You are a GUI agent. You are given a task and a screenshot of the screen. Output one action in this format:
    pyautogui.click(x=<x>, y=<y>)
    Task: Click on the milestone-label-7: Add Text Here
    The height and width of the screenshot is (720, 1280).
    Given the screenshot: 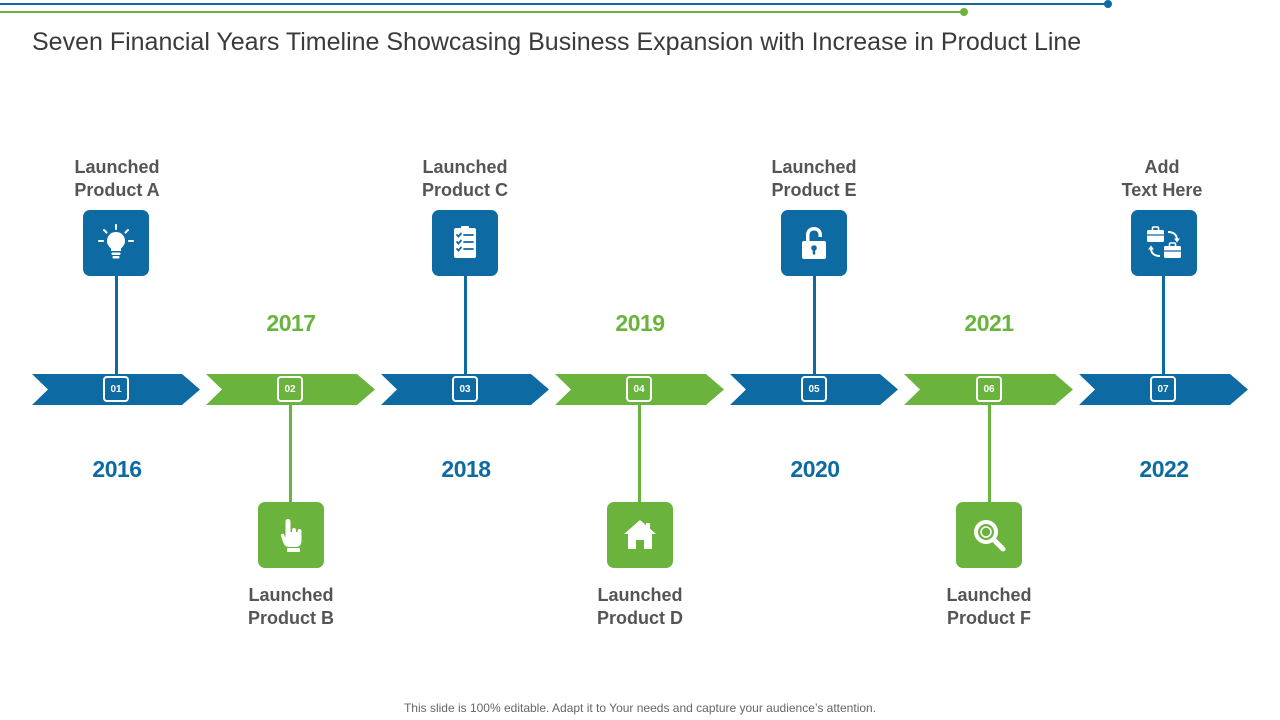 What is the action you would take?
    pyautogui.click(x=1162, y=179)
    